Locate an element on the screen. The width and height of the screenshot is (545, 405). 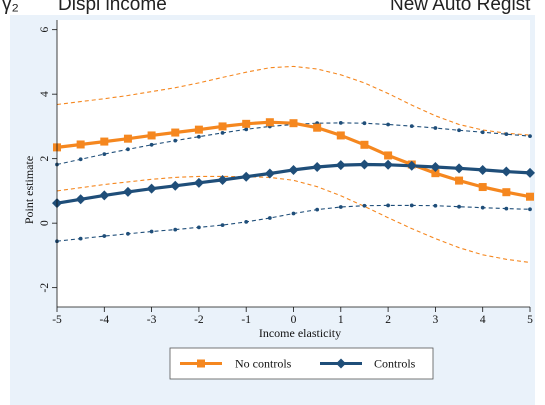
legend-marker-controls is located at coordinates (341, 363).